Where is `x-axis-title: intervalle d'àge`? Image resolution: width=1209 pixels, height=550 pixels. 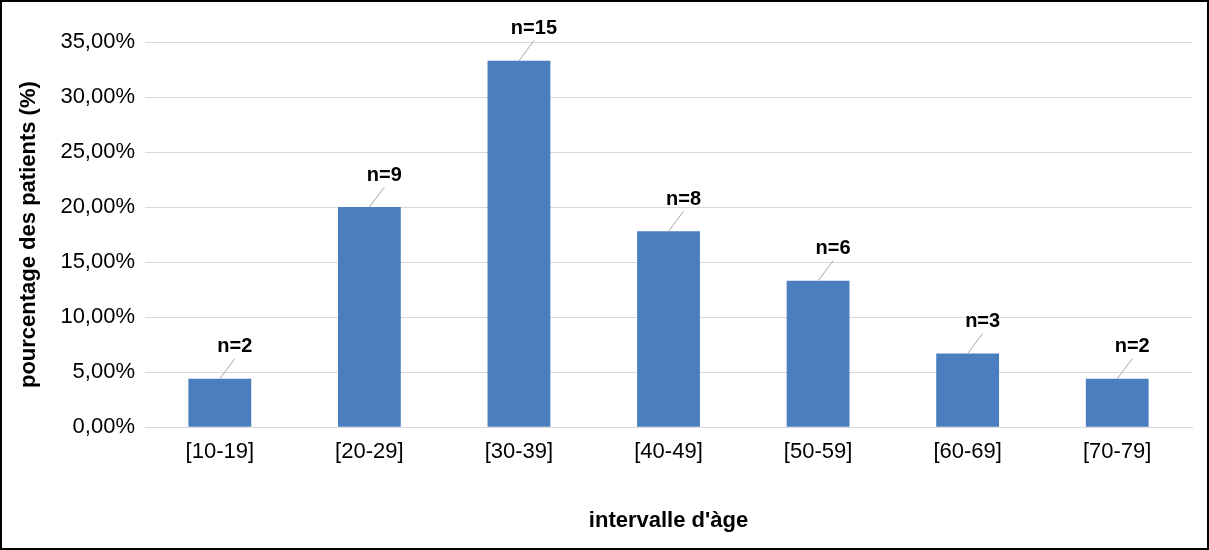
x-axis-title: intervalle d'àge is located at coordinates (668, 519).